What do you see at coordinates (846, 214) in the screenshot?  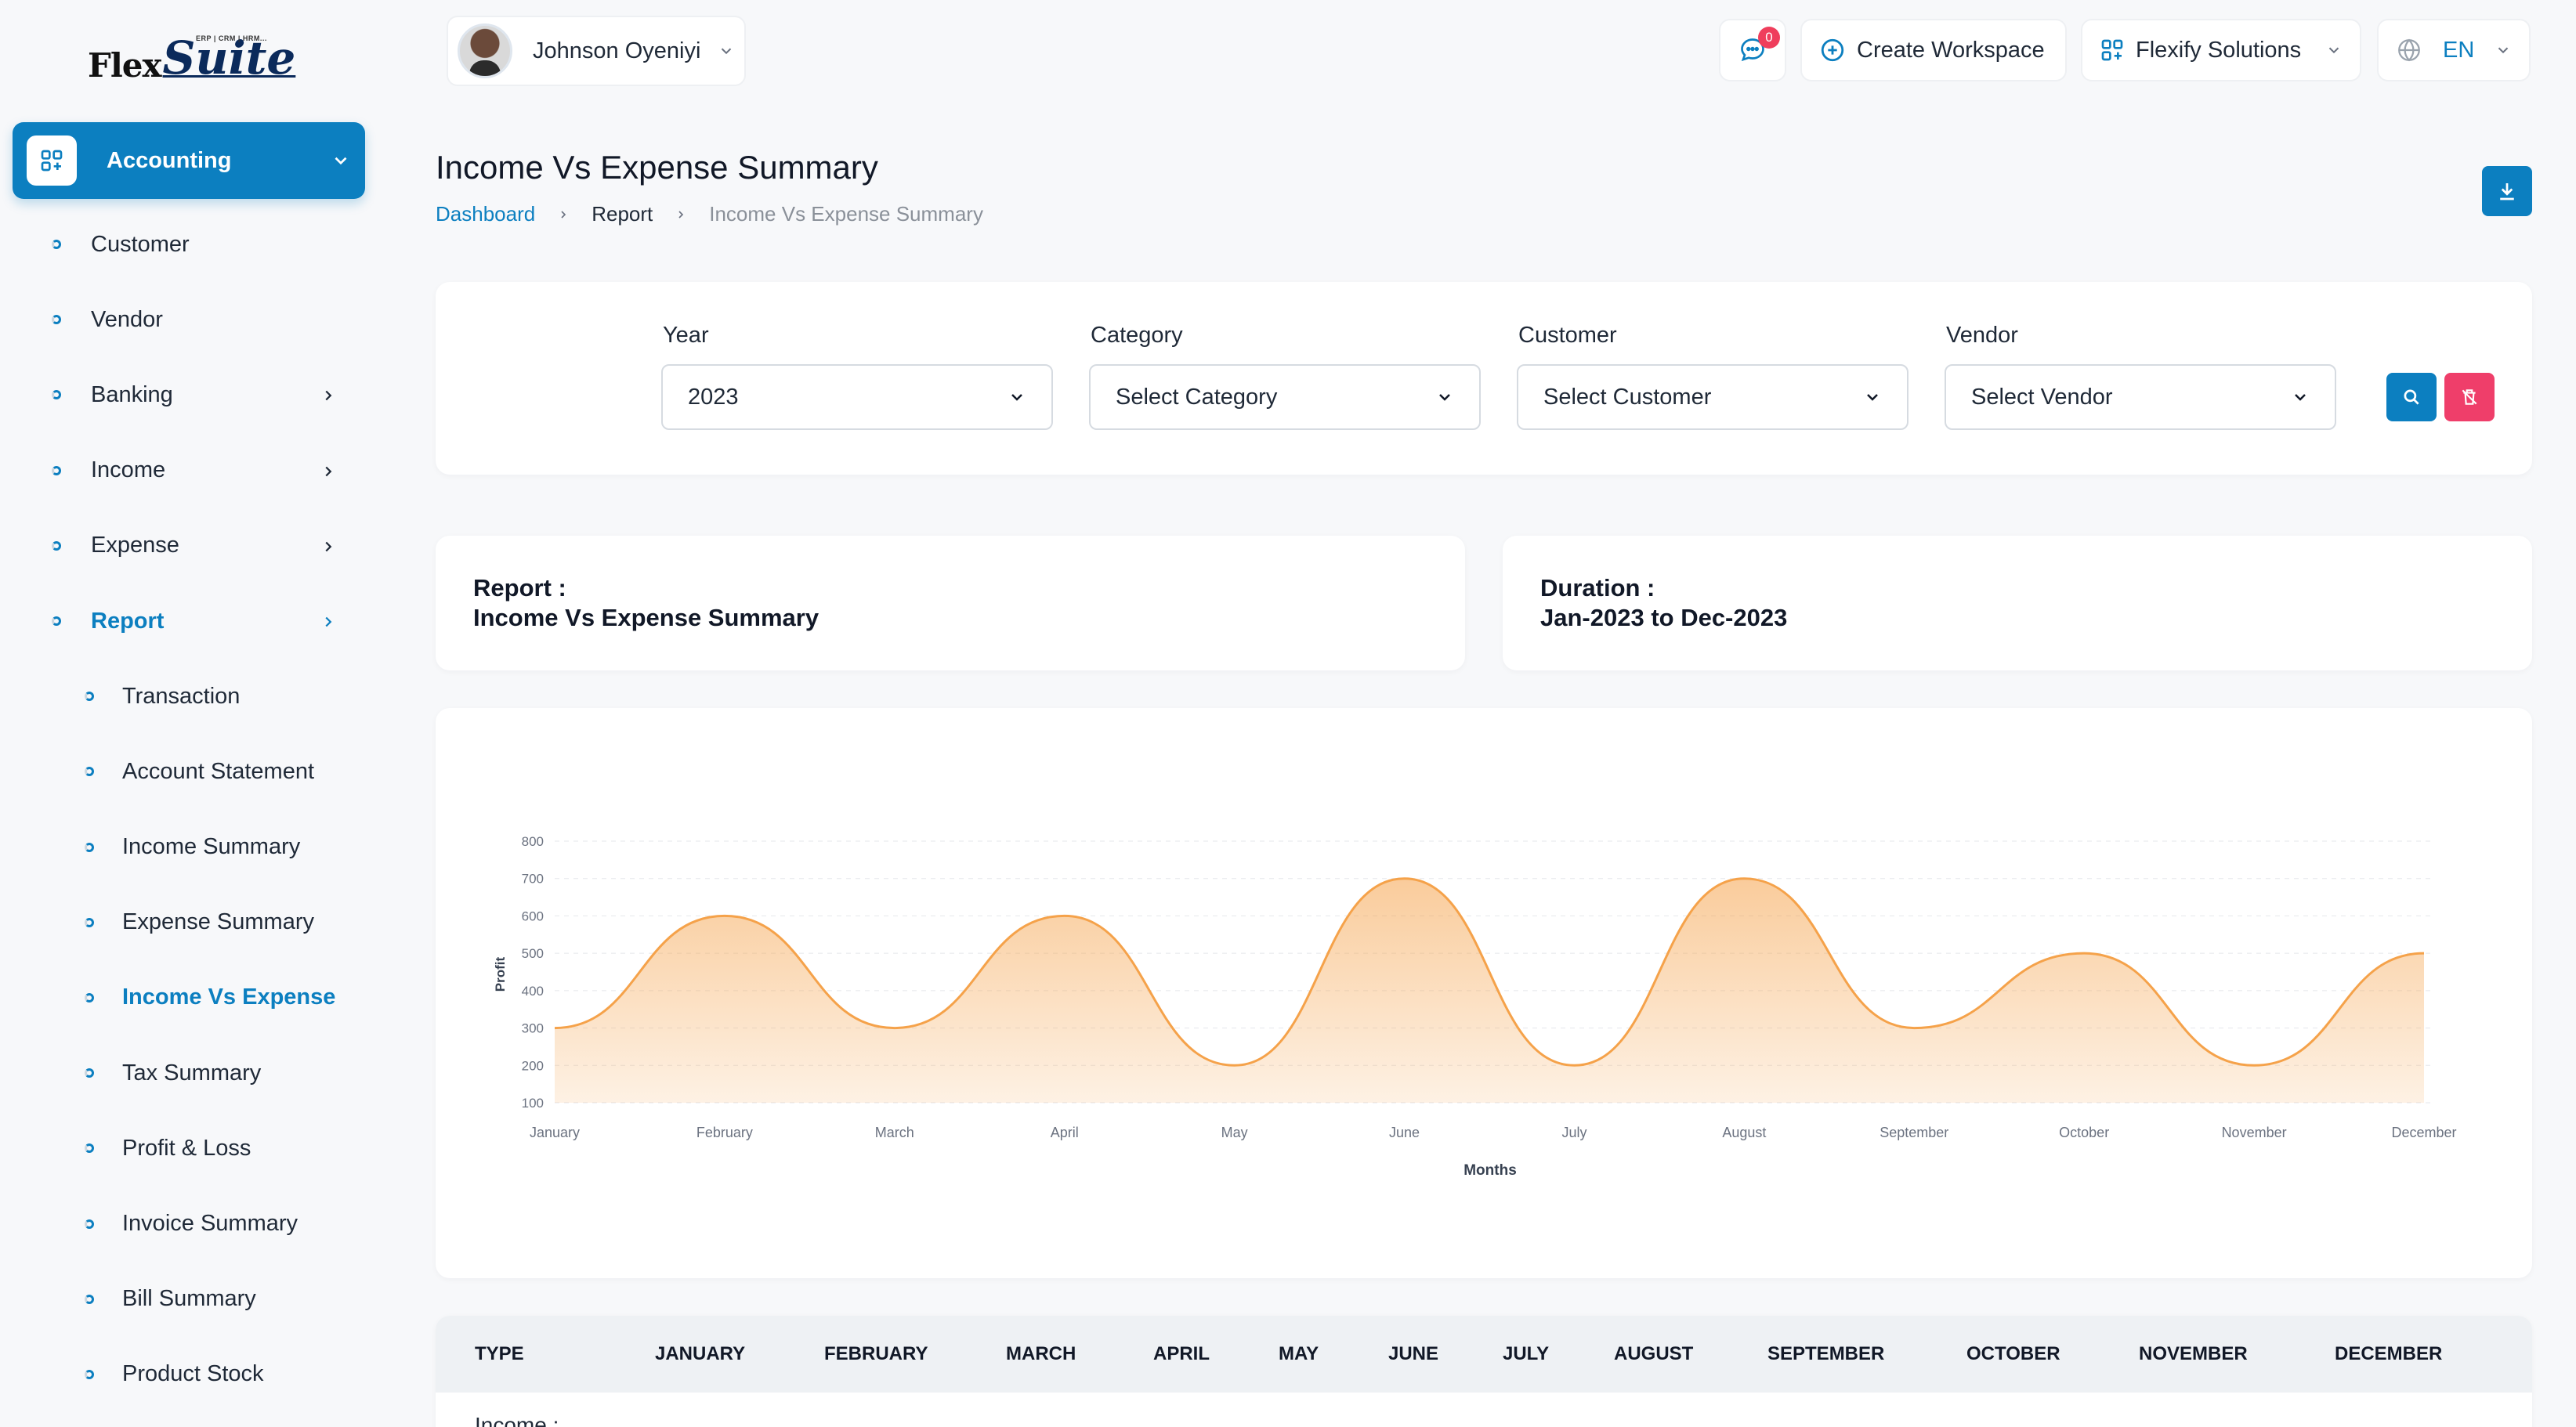 I see `breadcrumb-current: Income Vs Expense Summary` at bounding box center [846, 214].